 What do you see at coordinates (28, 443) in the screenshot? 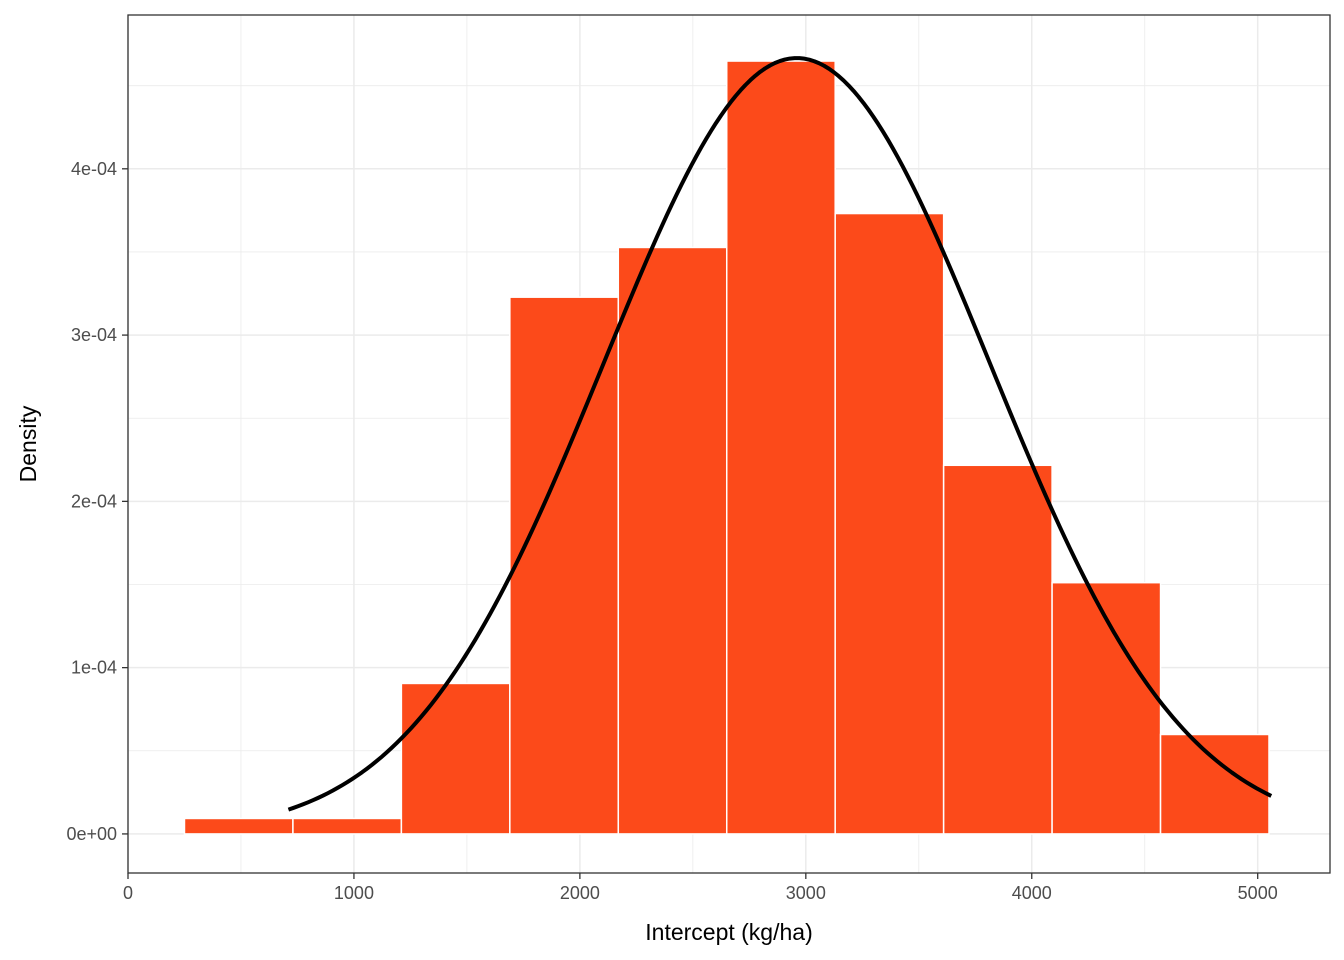
I see `y-axis-title: Density` at bounding box center [28, 443].